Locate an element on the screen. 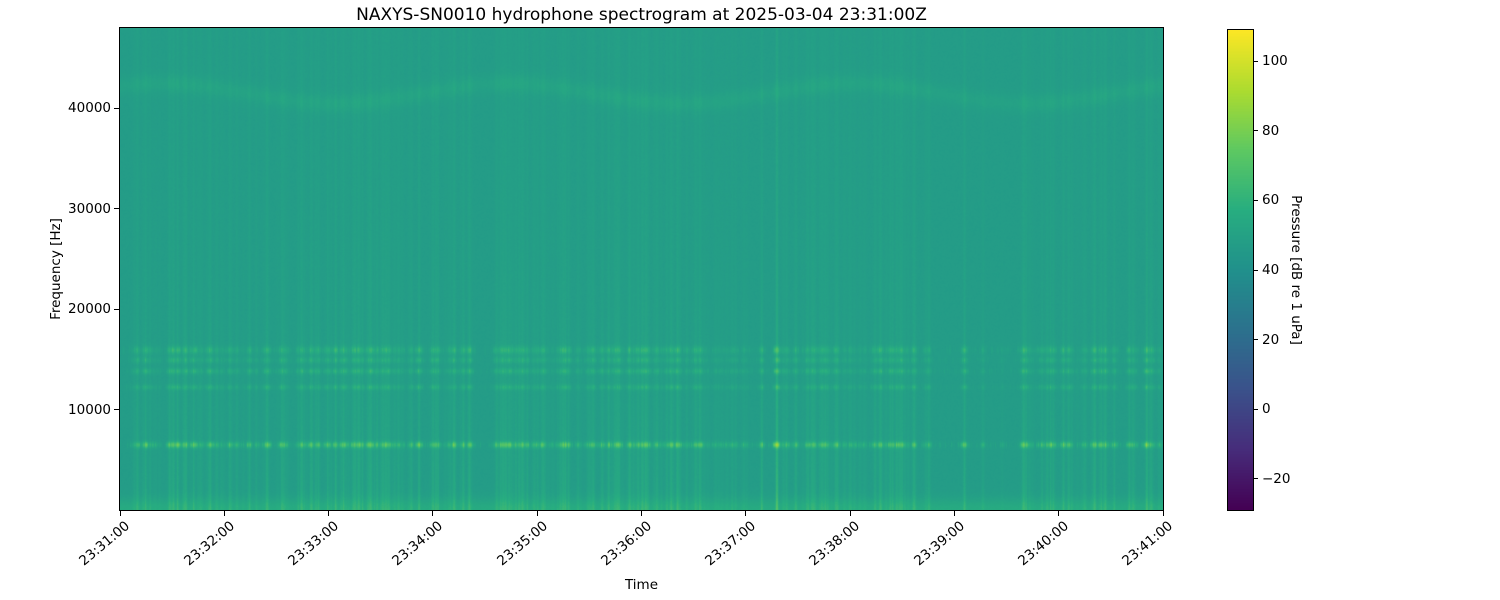 Image resolution: width=1500 pixels, height=600 pixels. x-tick-label: 23:38:00 is located at coordinates (835, 544).